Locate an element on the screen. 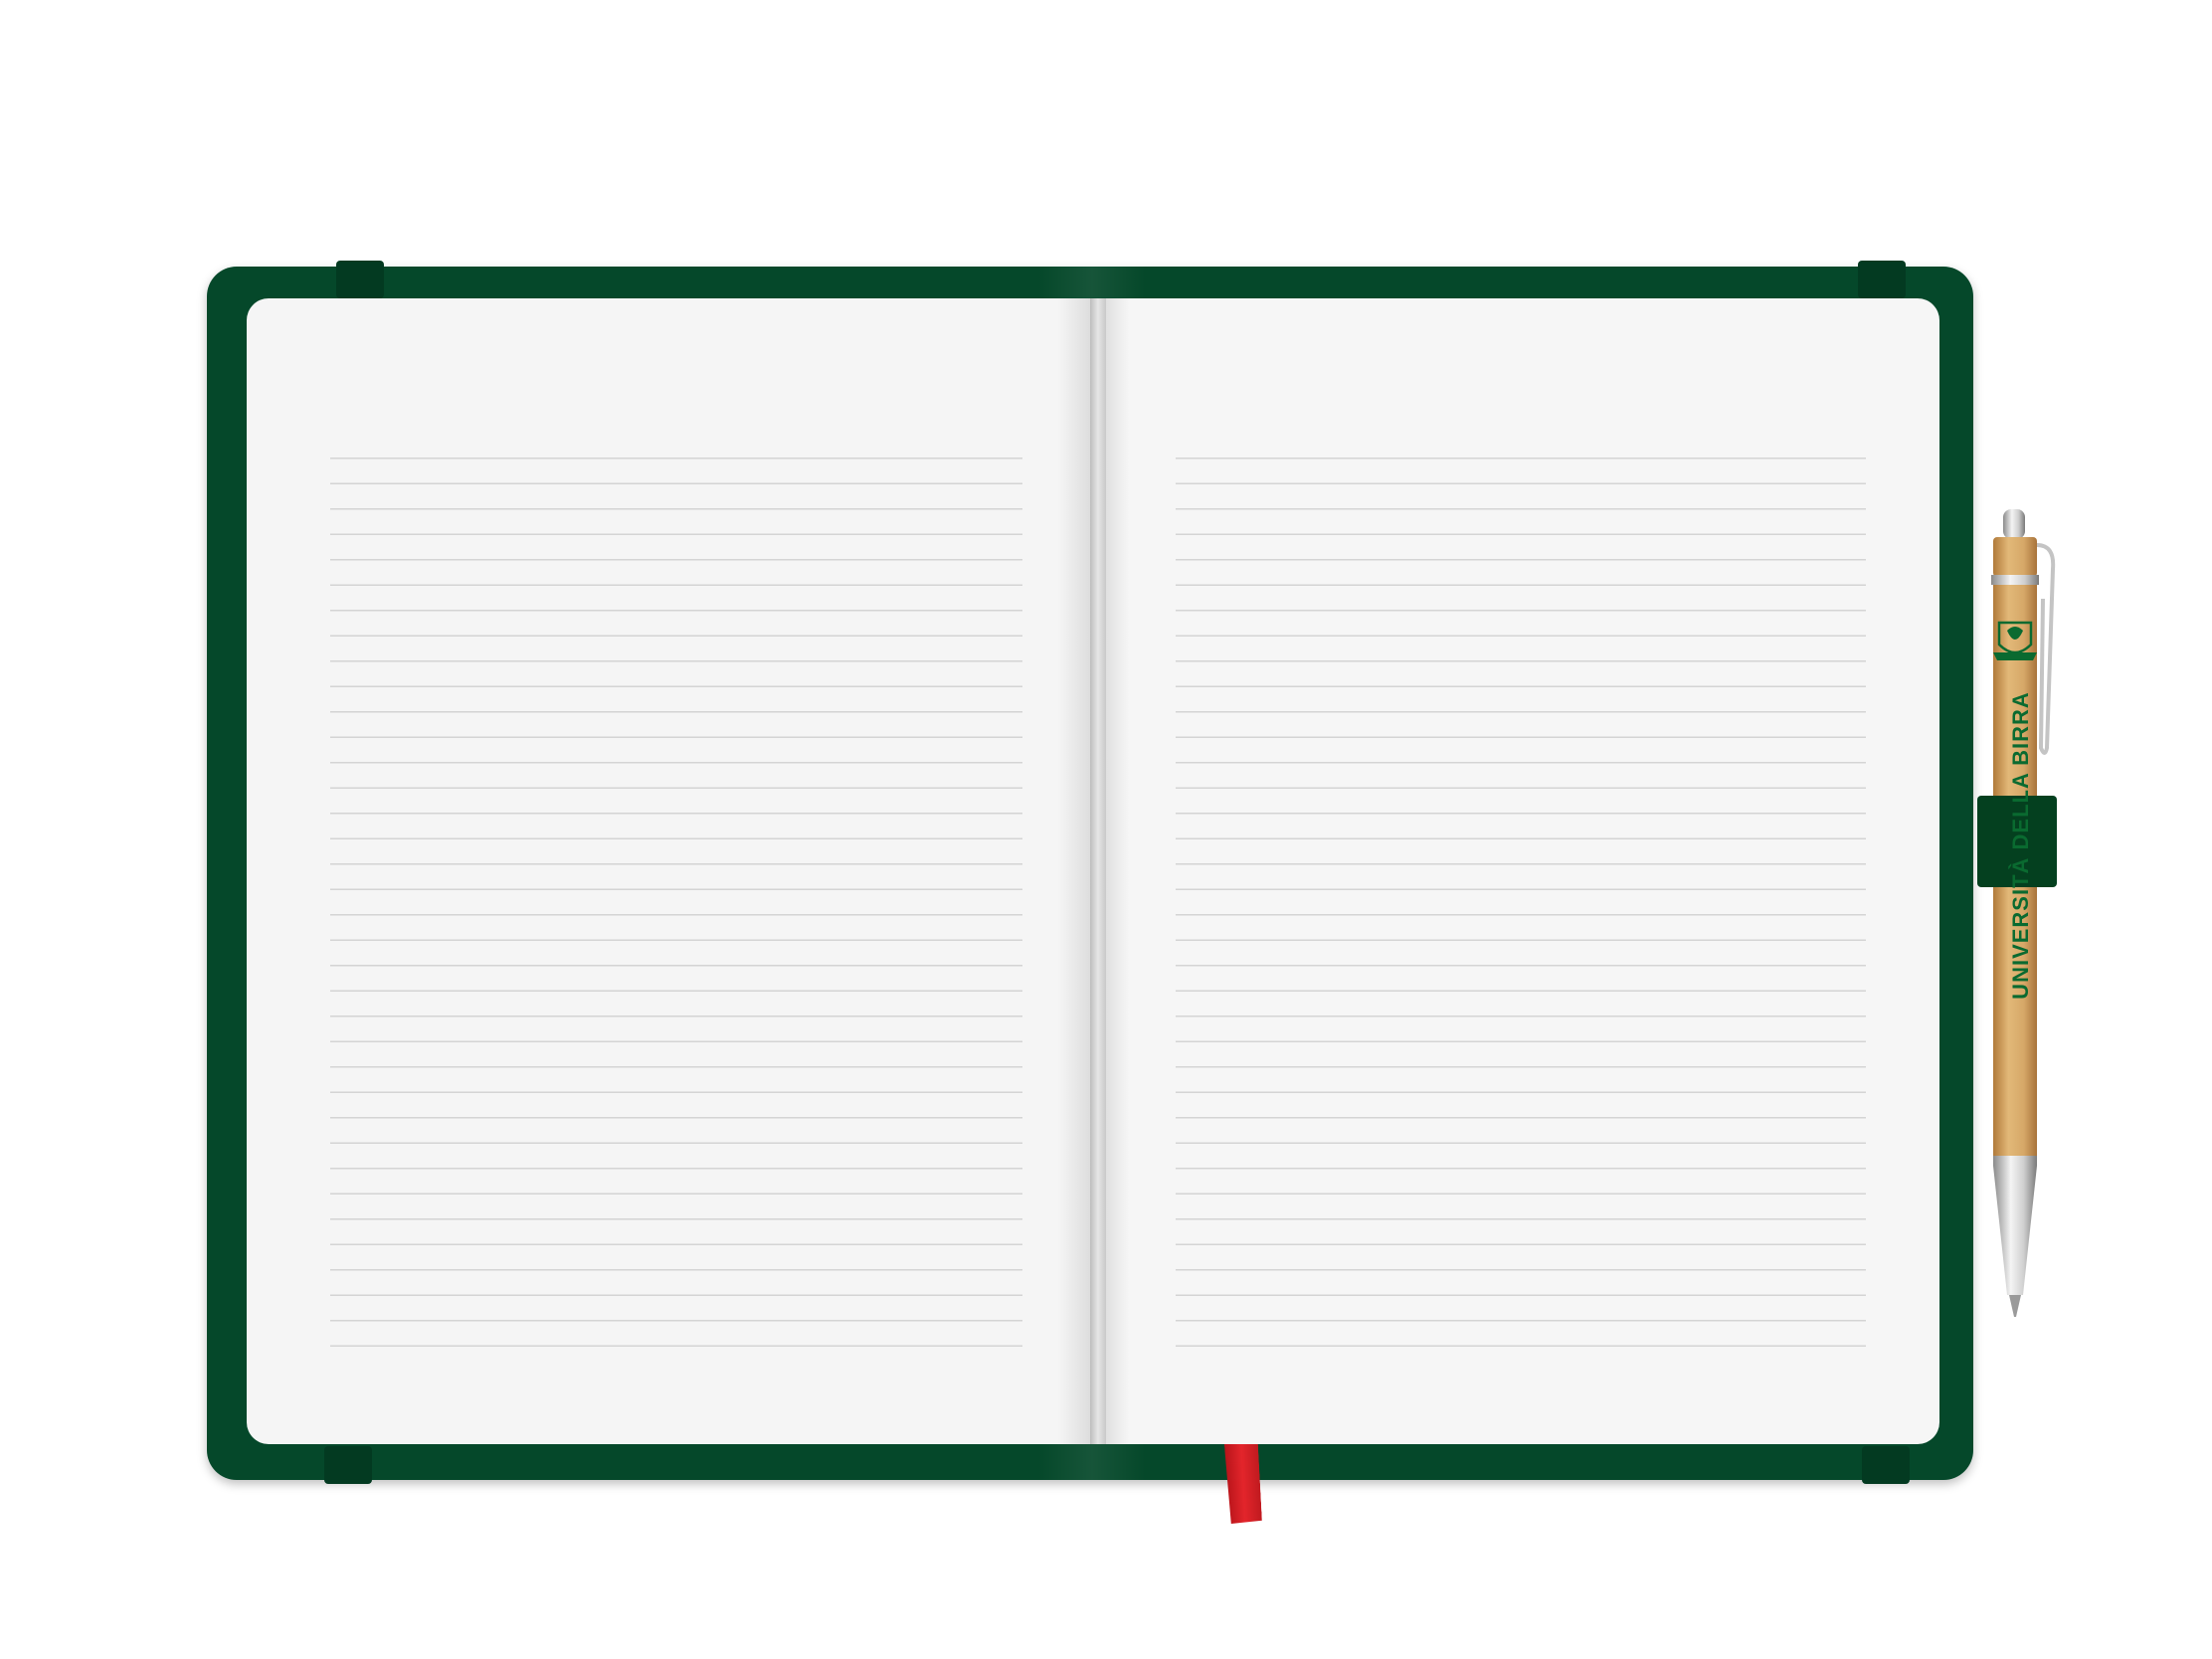  pen-clip is located at coordinates (2046, 649).